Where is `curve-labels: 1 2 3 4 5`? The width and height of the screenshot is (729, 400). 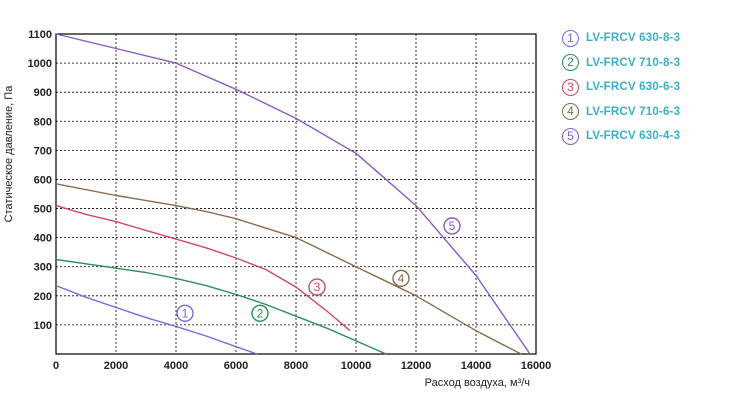 curve-labels: 1 2 3 4 5 is located at coordinates (318, 269).